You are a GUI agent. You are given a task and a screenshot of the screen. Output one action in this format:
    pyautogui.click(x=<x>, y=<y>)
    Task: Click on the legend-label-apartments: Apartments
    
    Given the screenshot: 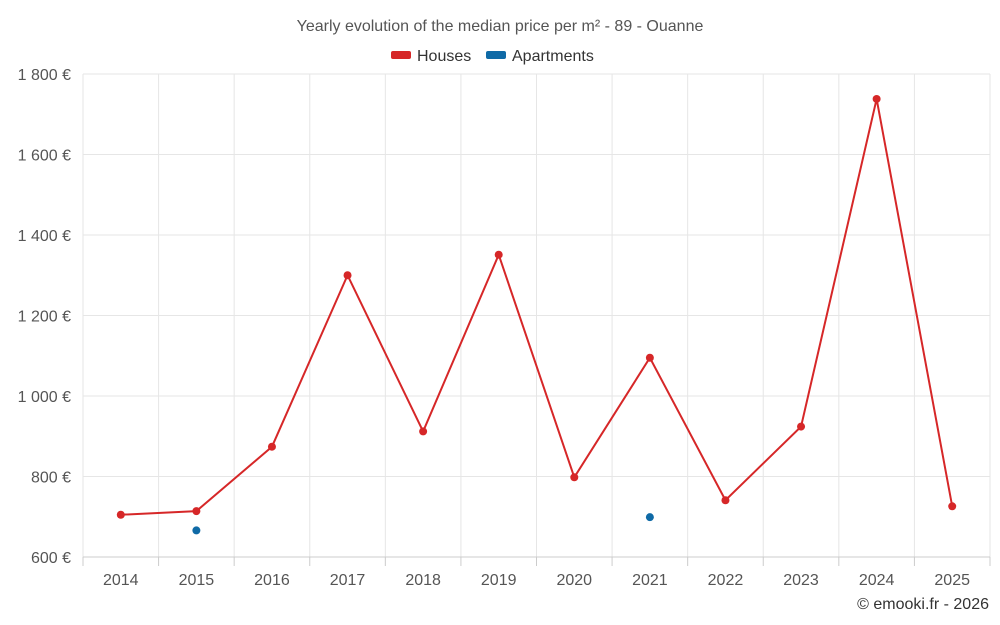 What is the action you would take?
    pyautogui.click(x=553, y=56)
    